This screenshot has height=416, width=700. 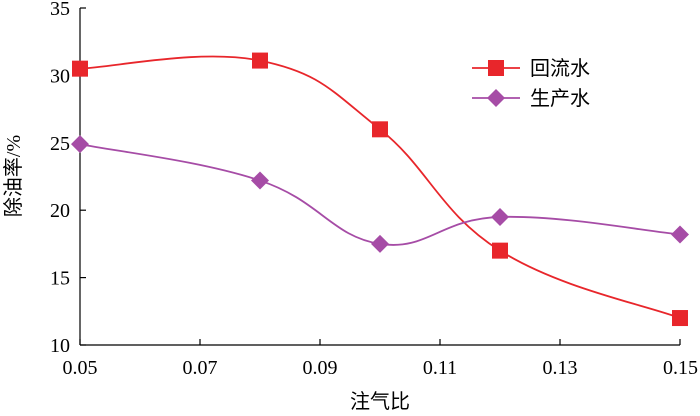 What do you see at coordinates (560, 368) in the screenshot?
I see `x-tick-label: 0.13` at bounding box center [560, 368].